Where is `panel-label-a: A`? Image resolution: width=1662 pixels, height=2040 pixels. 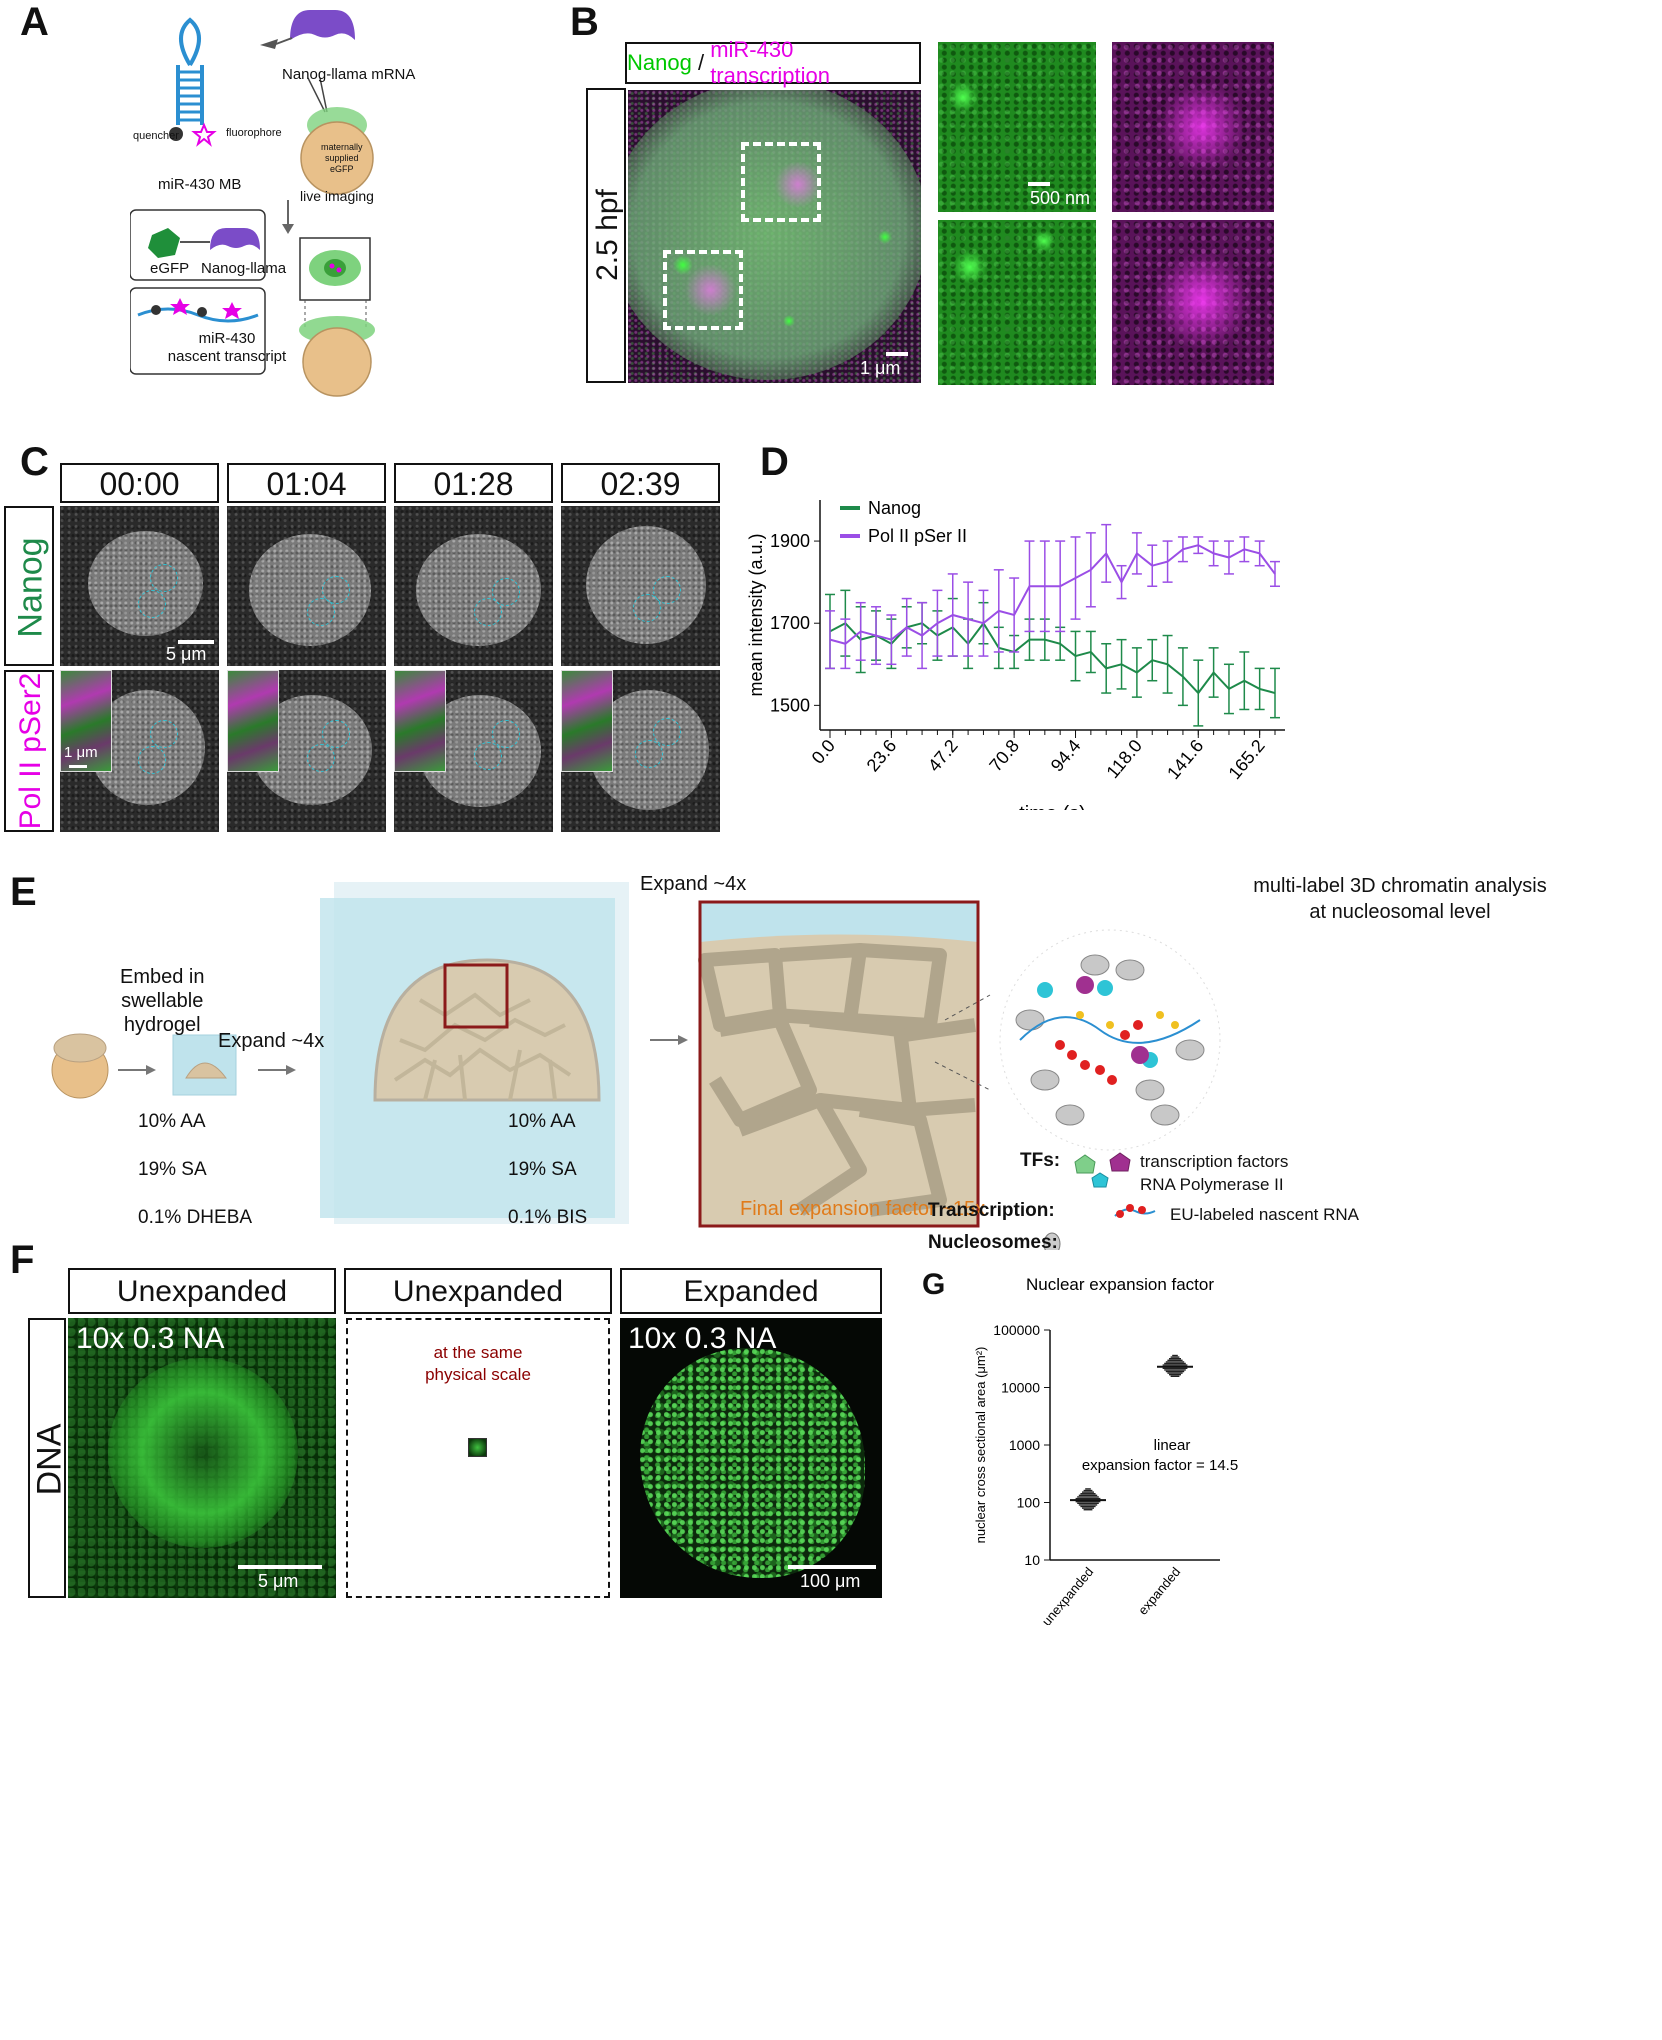 panel-label-a: A is located at coordinates (34, 22).